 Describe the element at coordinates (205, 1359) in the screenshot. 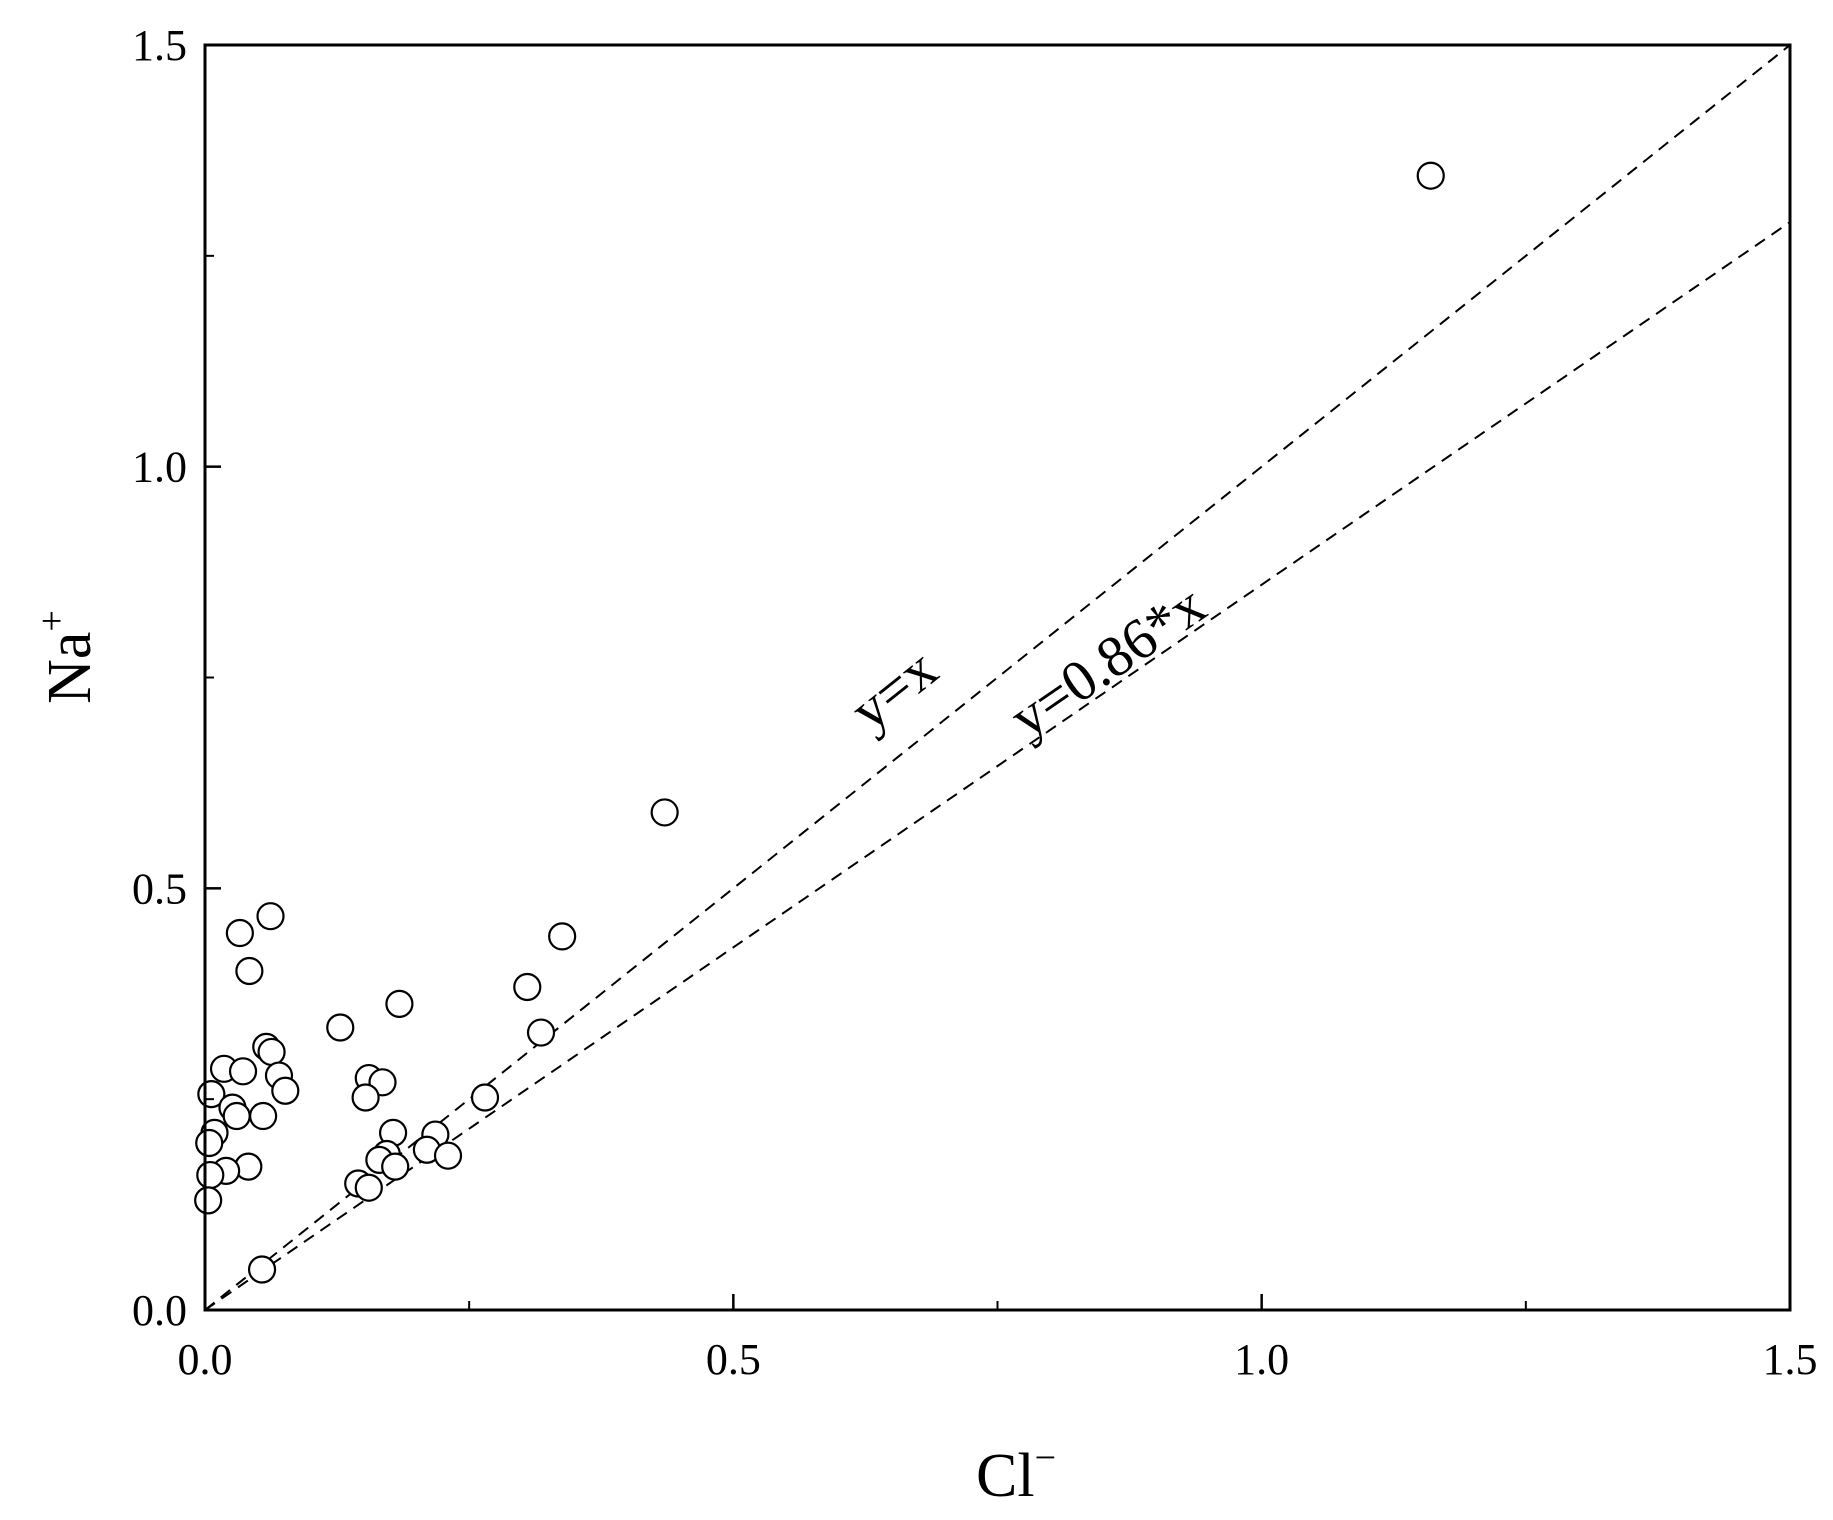

I see `x-tick-label: 0.0` at that location.